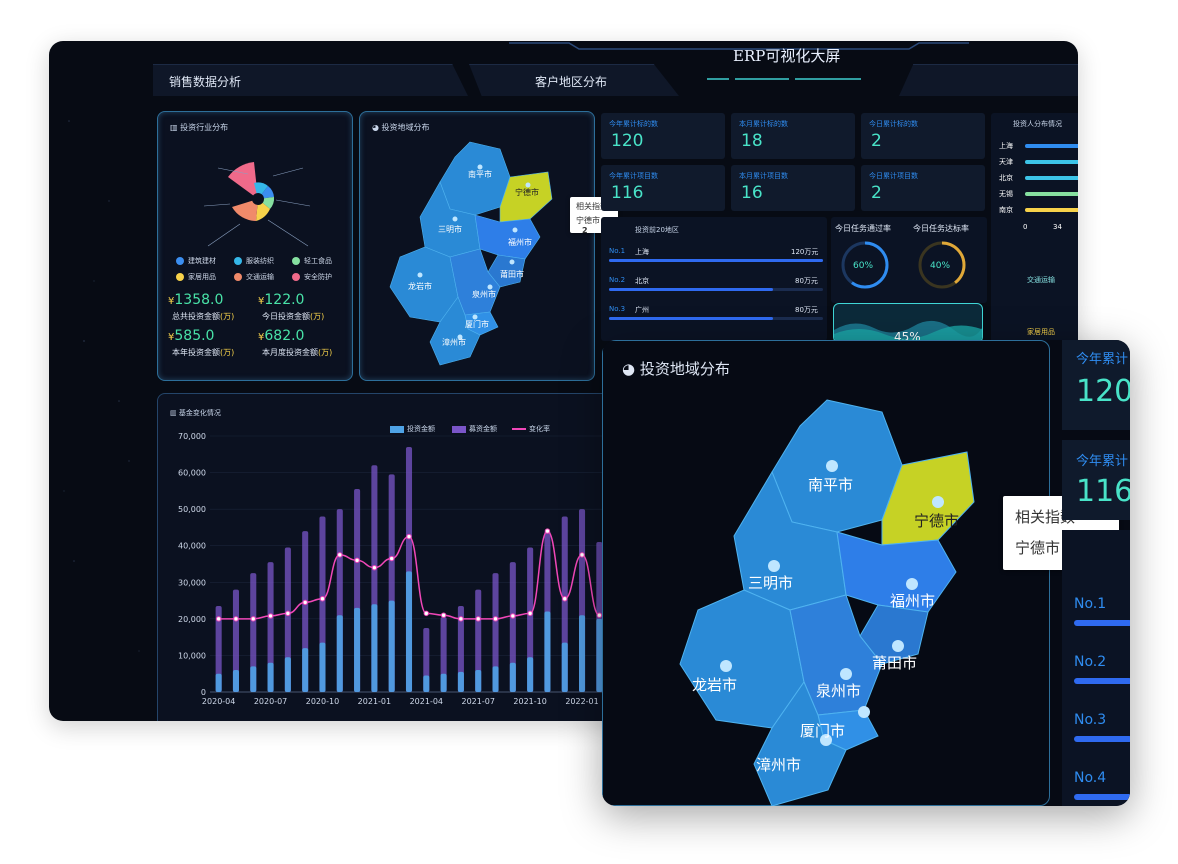  What do you see at coordinates (191, 336) in the screenshot?
I see `stat-year: ¥585.0` at bounding box center [191, 336].